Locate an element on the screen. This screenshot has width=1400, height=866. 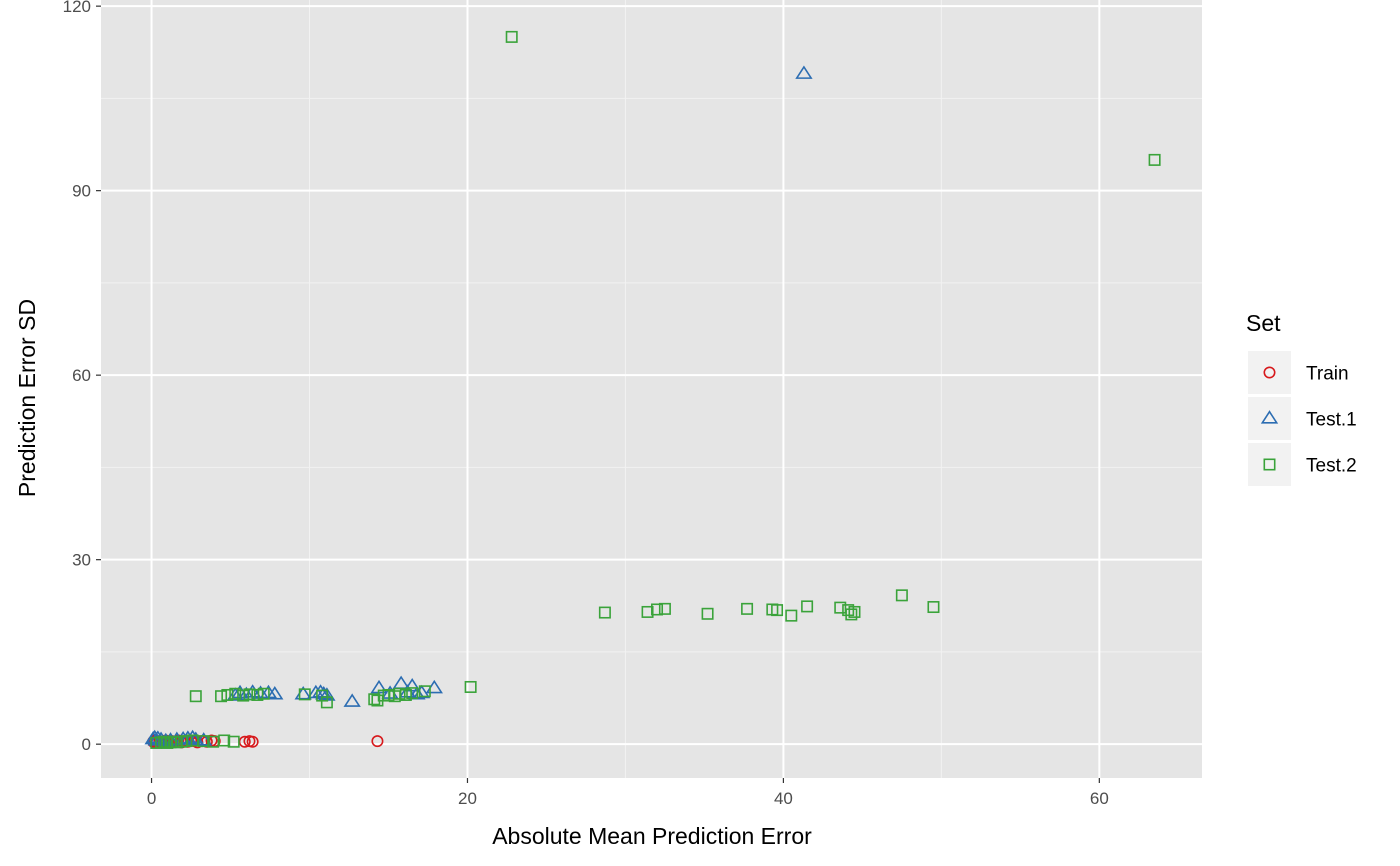
y-axis-ticks: 0 30 60 90 120 is located at coordinates (82, 377).